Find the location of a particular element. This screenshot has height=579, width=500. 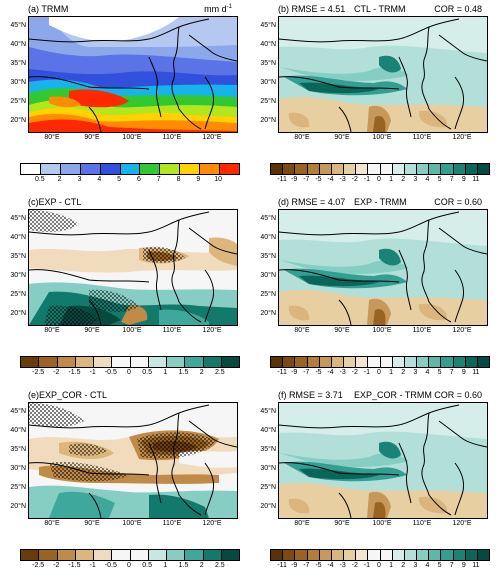

colorbar-label: -4 is located at coordinates (330, 565).